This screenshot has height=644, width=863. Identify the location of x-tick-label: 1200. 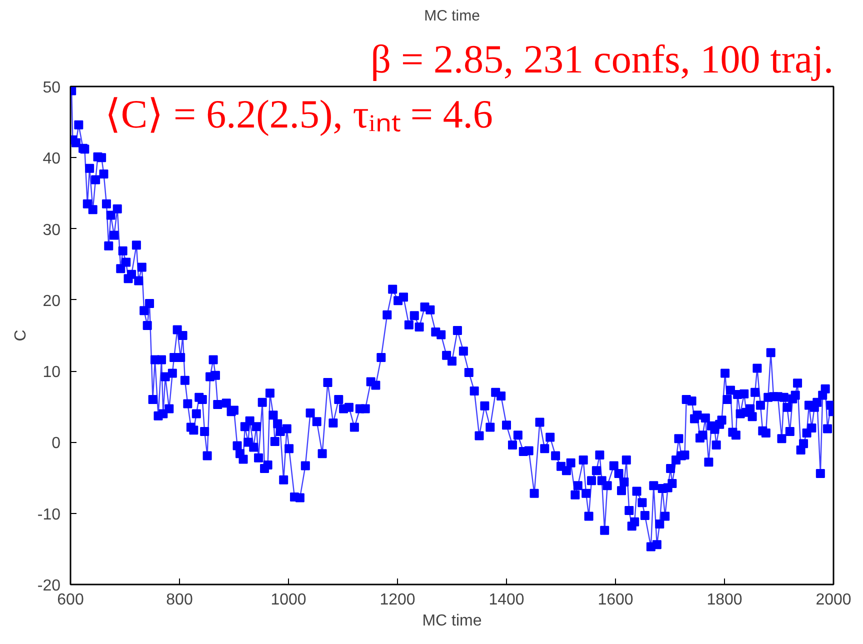
(398, 600).